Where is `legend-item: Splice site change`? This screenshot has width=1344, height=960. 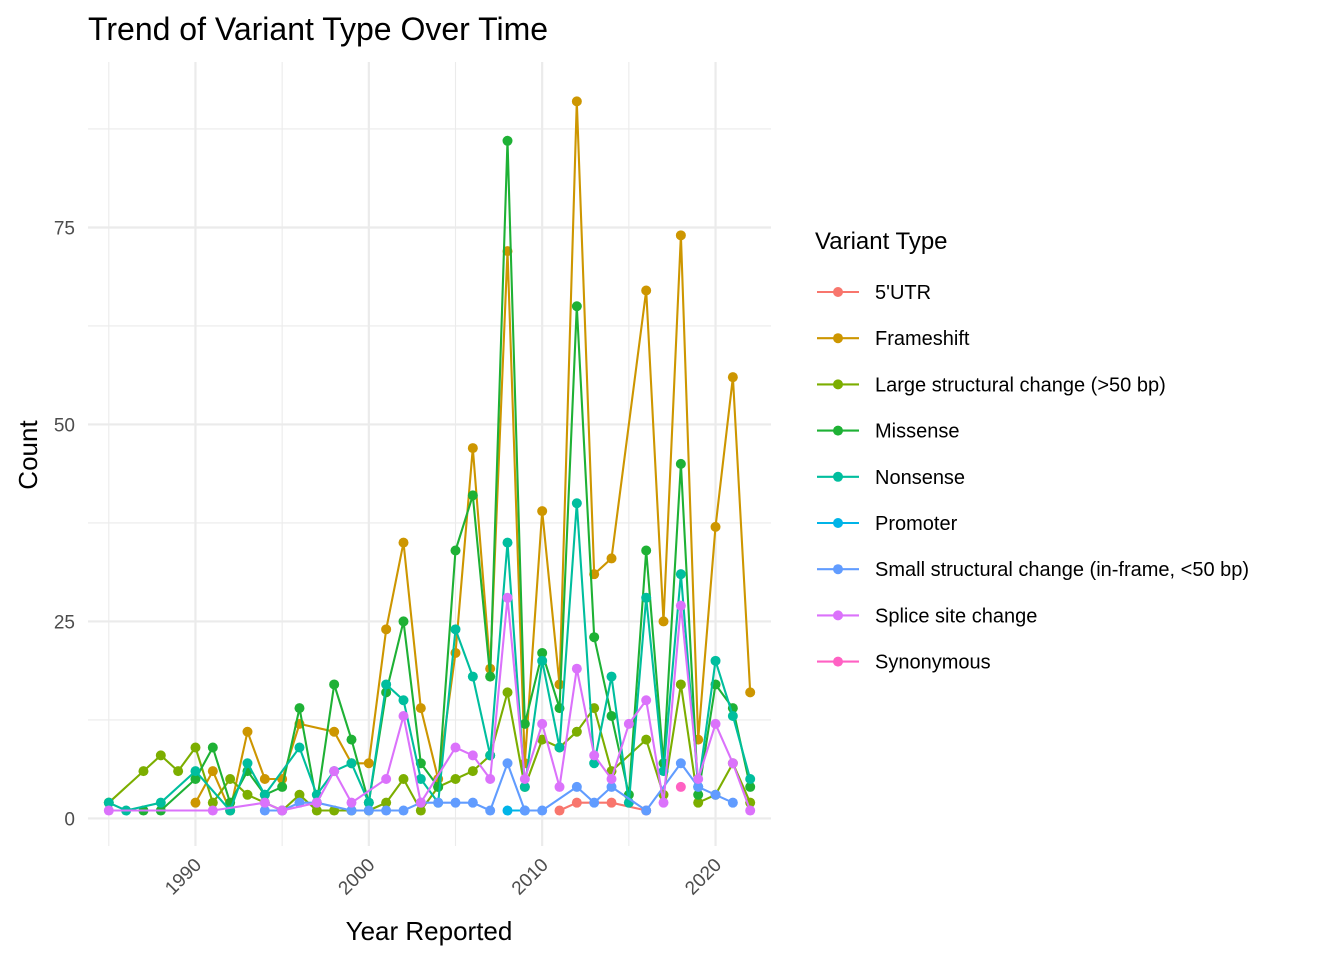
legend-item: Splice site change is located at coordinates (927, 616).